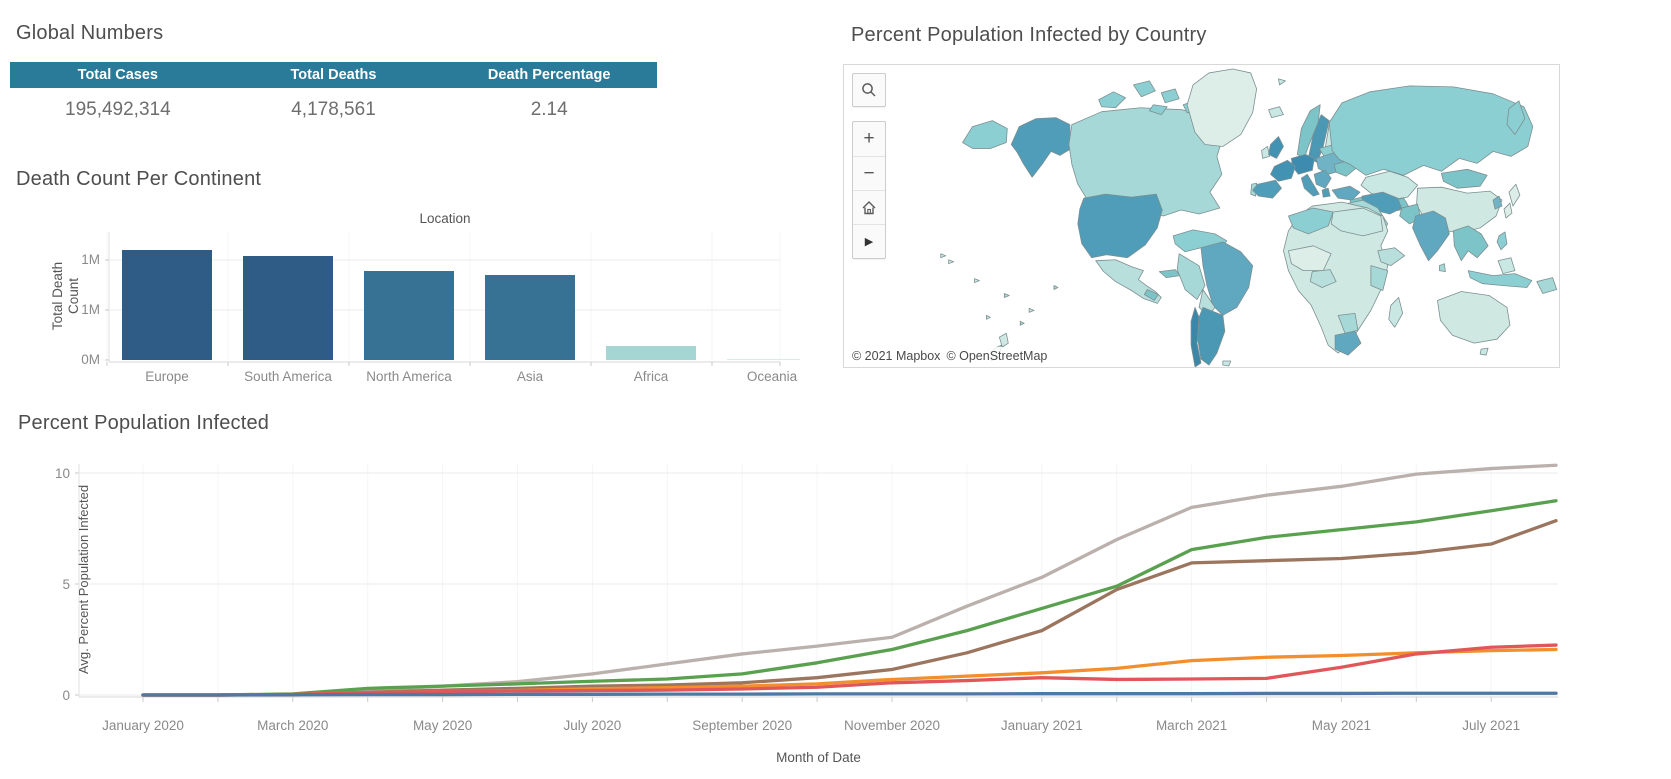 This screenshot has height=779, width=1671. I want to click on line-xtick-0: January 2020, so click(143, 725).